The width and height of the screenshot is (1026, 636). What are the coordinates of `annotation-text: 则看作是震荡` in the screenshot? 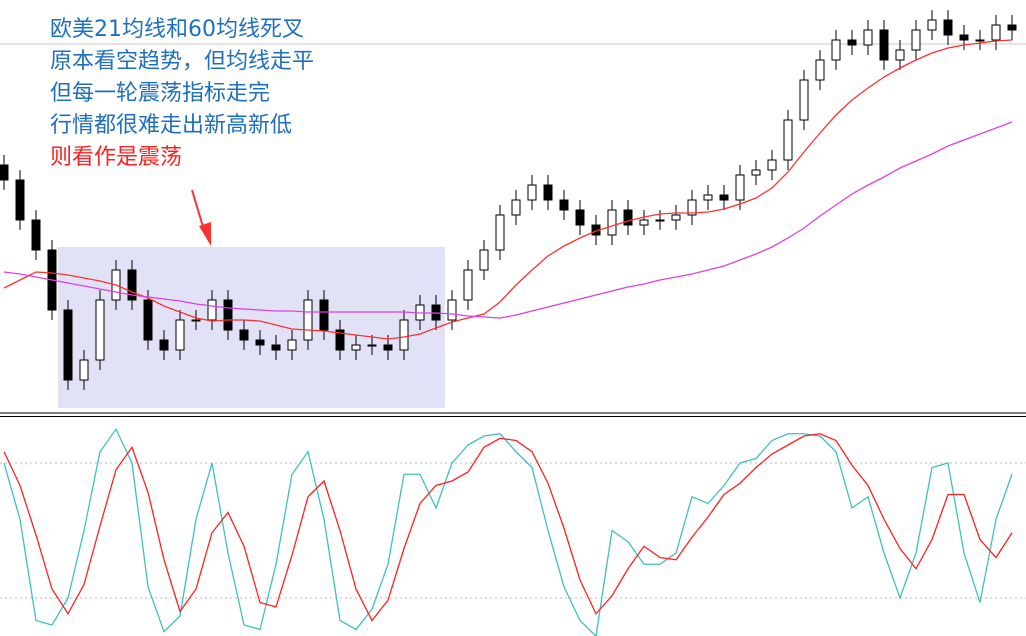 It's located at (116, 157).